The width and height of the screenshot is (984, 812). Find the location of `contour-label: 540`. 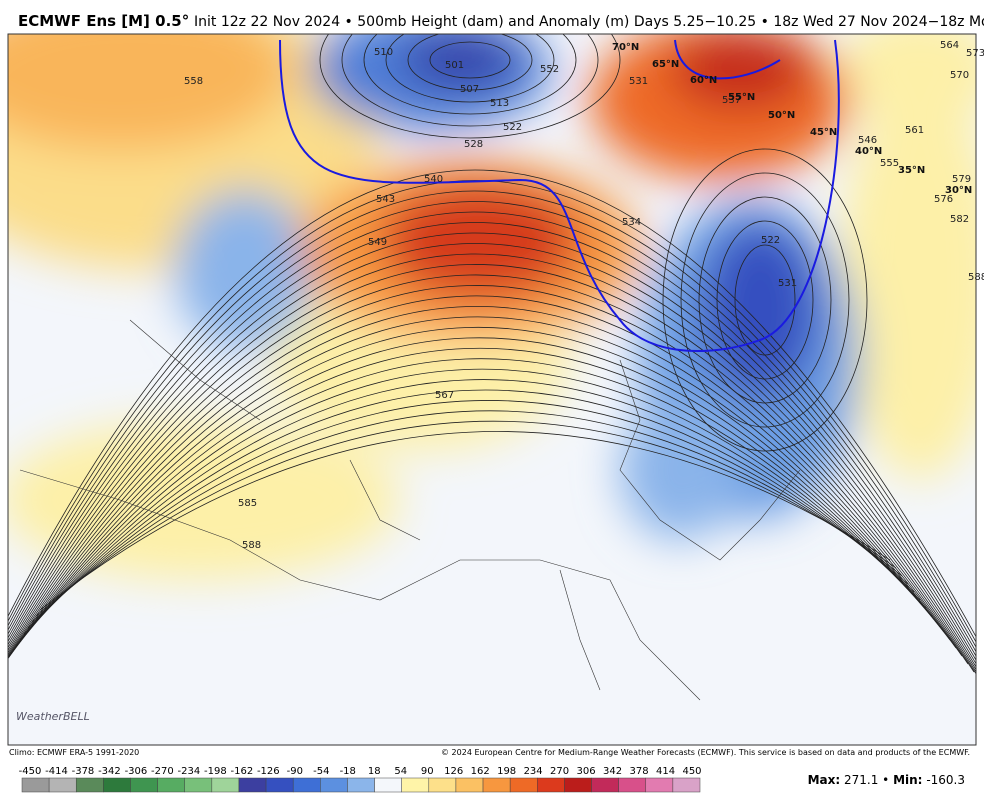

contour-label: 540 is located at coordinates (433, 179).